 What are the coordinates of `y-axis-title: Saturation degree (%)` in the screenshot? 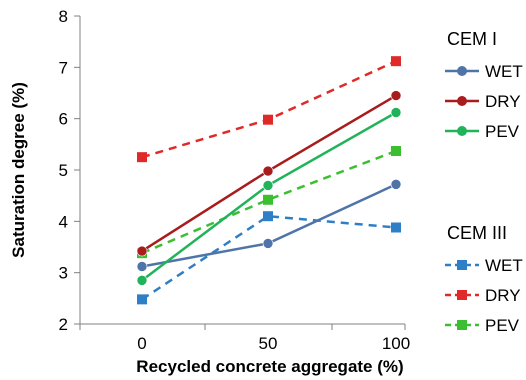 It's located at (18, 170).